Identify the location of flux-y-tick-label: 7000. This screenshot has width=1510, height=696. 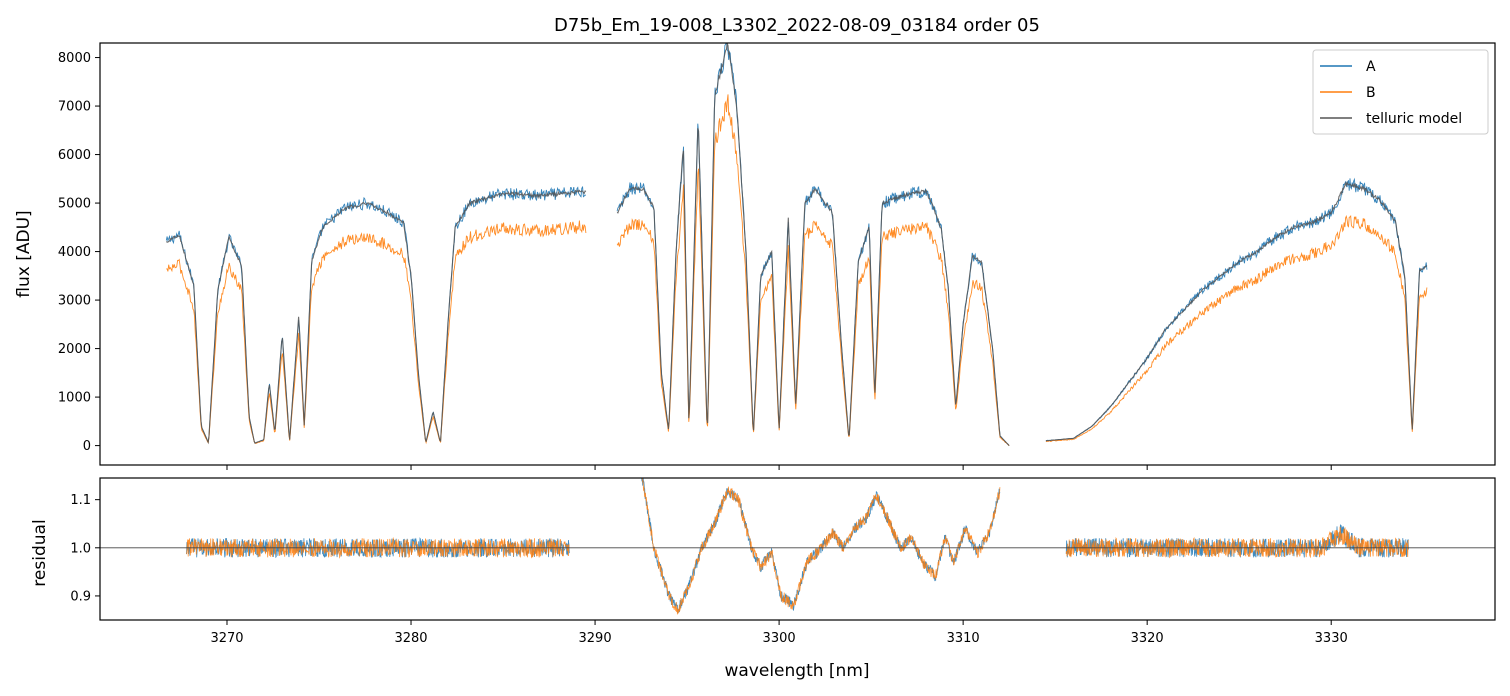
(74, 107).